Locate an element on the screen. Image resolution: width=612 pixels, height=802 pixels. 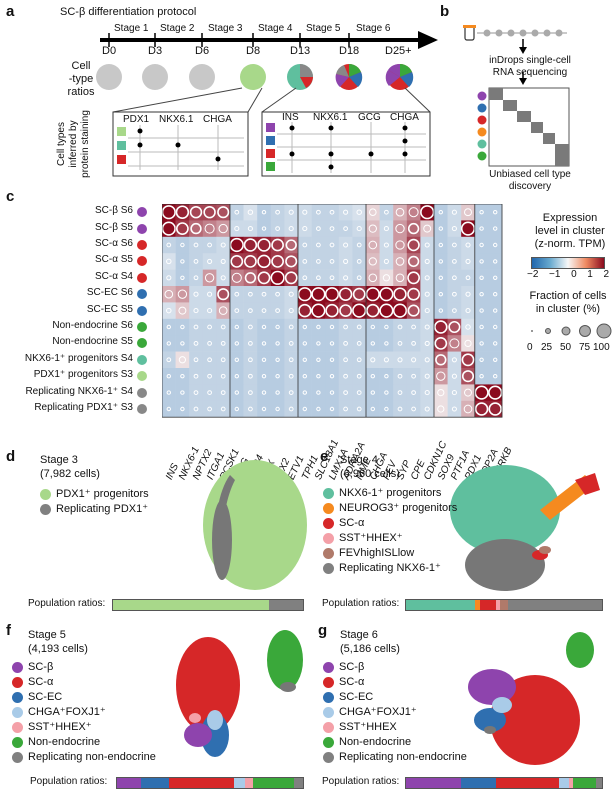
stage-label-4: Stage 4 is located at coordinates (275, 28).